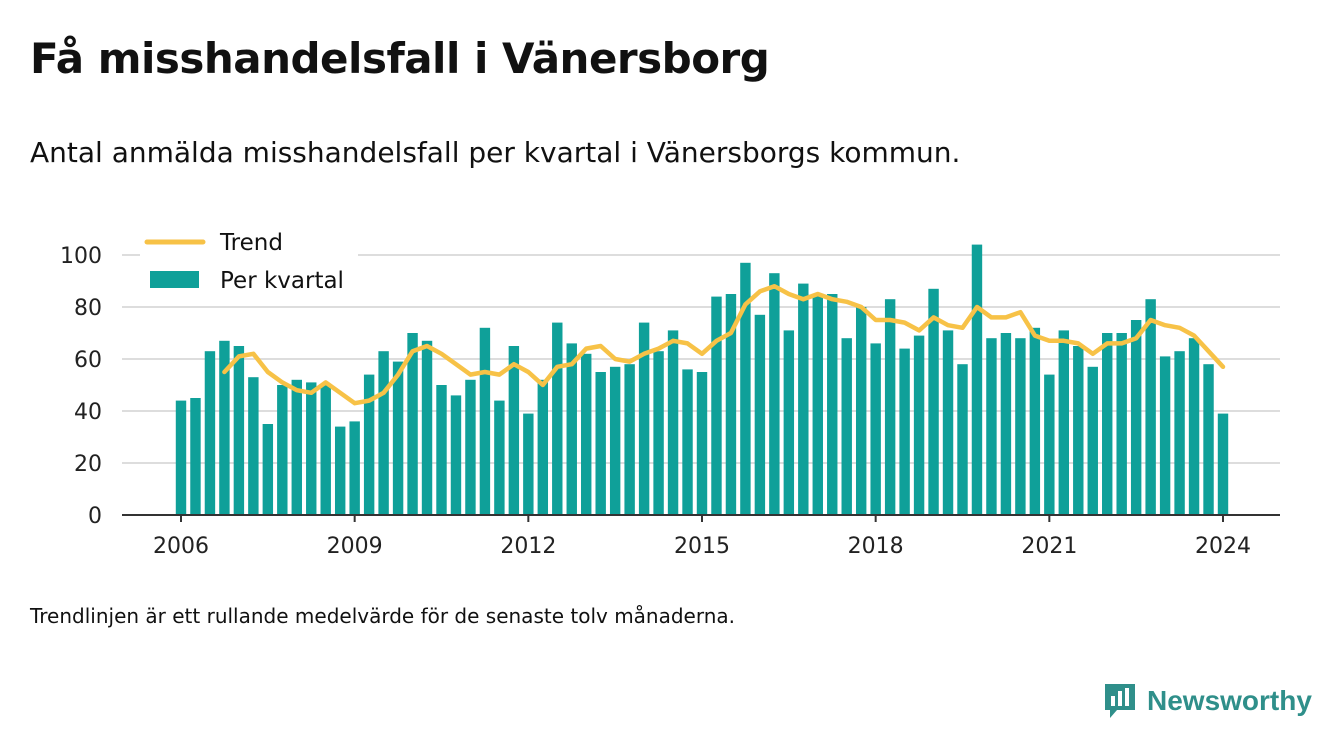 Image resolution: width=1340 pixels, height=753 pixels. What do you see at coordinates (88, 360) in the screenshot?
I see `y-tick-label: 60` at bounding box center [88, 360].